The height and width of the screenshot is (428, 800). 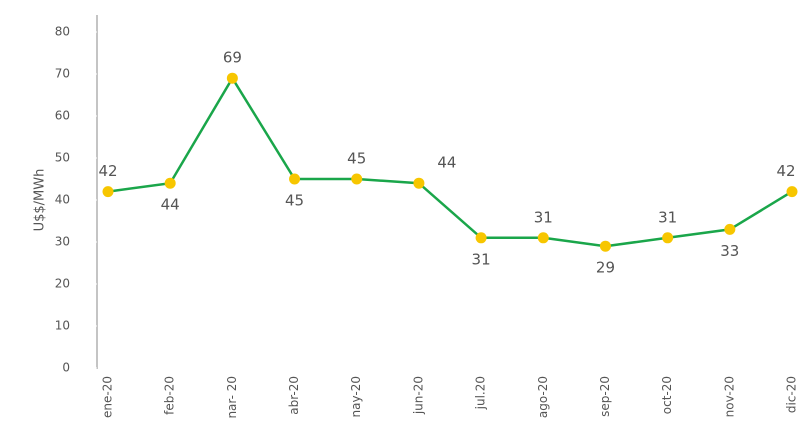 What do you see at coordinates (62, 326) in the screenshot?
I see `y-tick-label: 10` at bounding box center [62, 326].